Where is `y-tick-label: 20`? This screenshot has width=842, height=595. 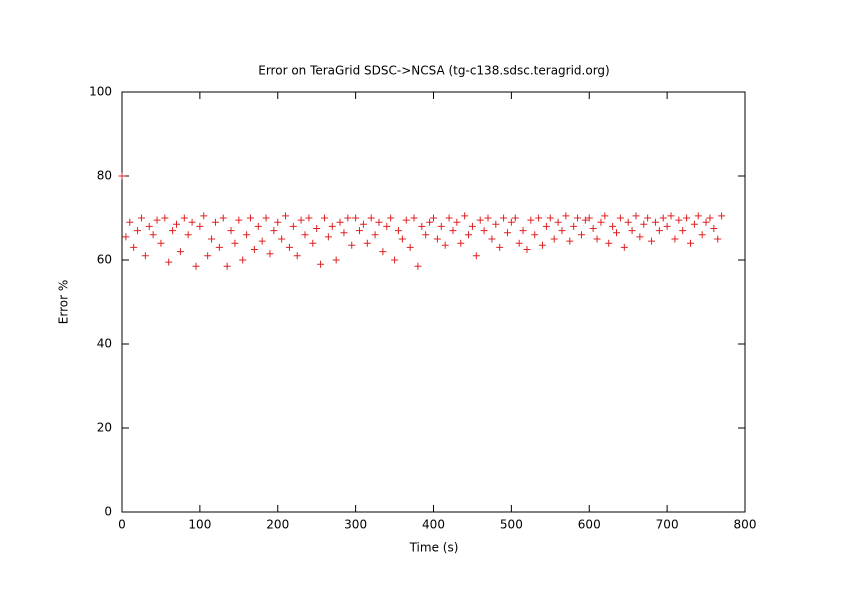
y-tick-label: 20 is located at coordinates (104, 428).